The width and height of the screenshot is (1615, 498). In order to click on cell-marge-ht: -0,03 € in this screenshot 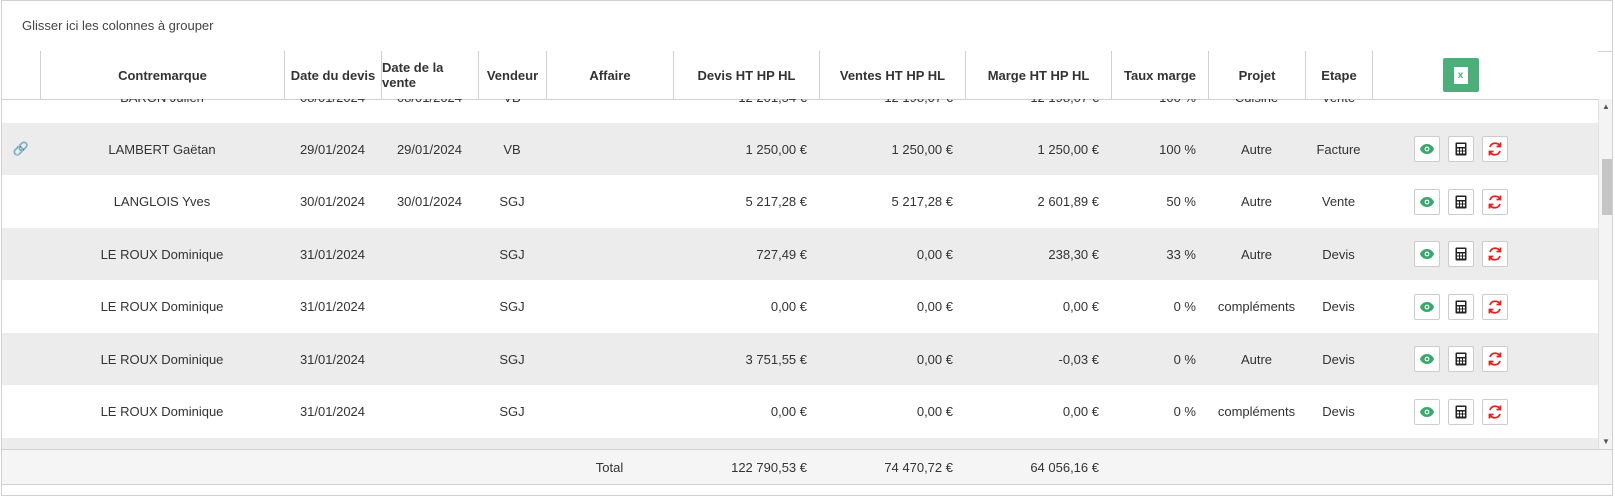, I will do `click(1078, 359)`.